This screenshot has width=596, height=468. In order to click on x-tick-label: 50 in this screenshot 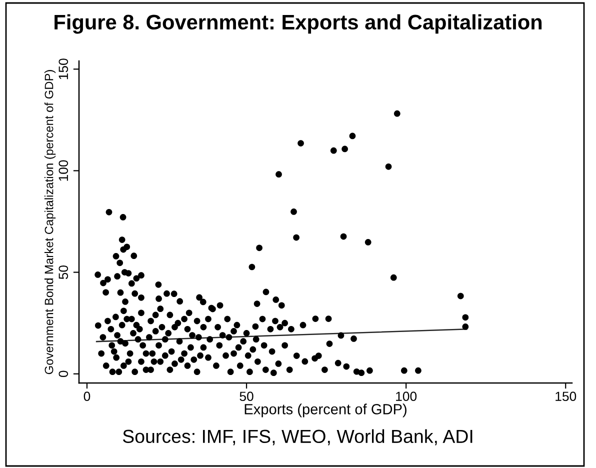, I will do `click(247, 397)`.